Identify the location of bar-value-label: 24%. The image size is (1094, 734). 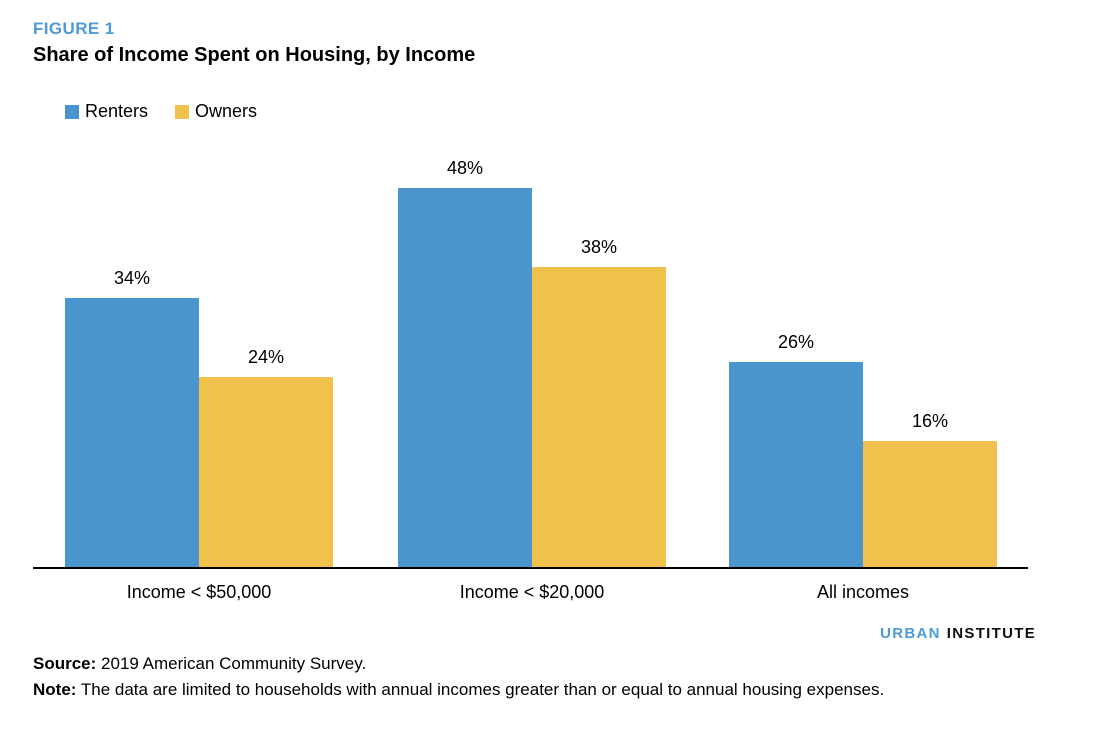
(266, 357).